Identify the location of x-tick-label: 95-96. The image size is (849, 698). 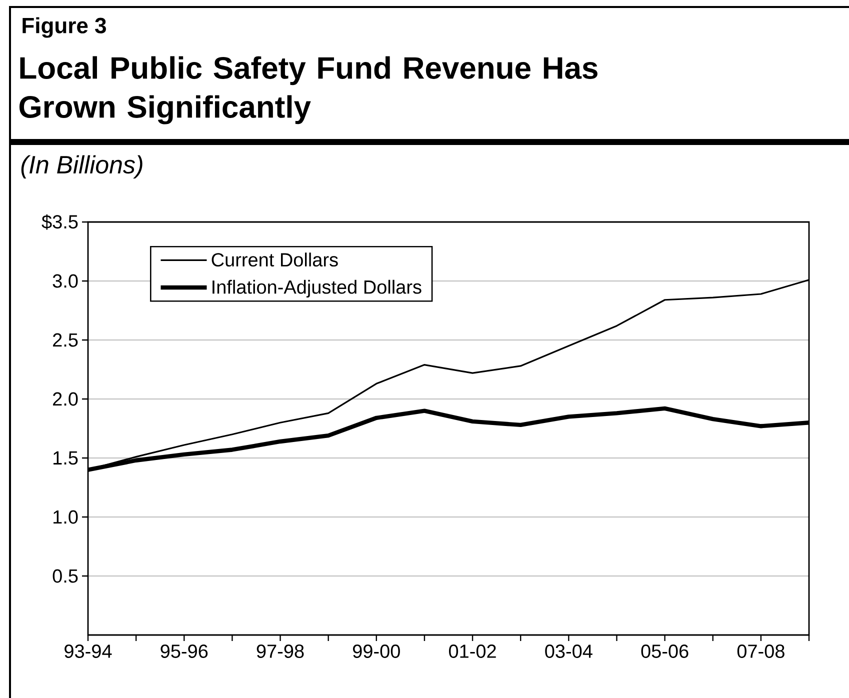
(184, 651).